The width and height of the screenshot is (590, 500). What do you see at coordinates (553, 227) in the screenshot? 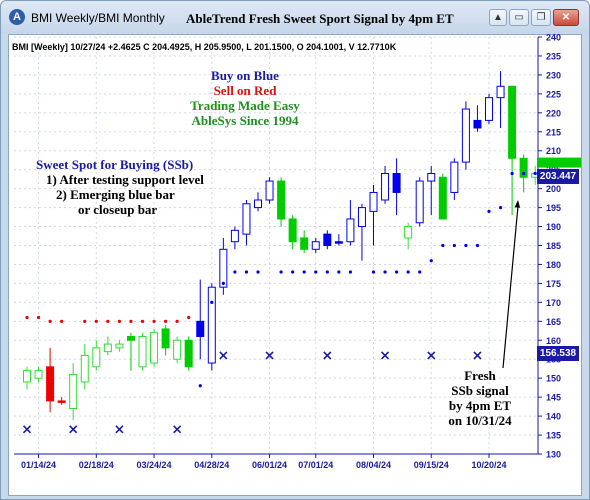
I see `y-tick-label: 190` at bounding box center [553, 227].